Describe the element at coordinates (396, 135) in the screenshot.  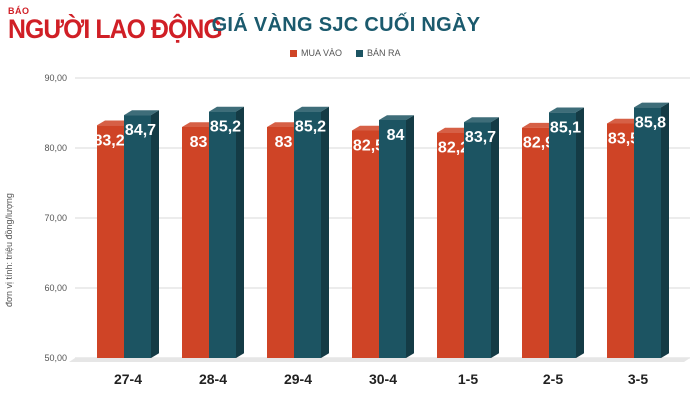
I see `data-label-sell: 84` at that location.